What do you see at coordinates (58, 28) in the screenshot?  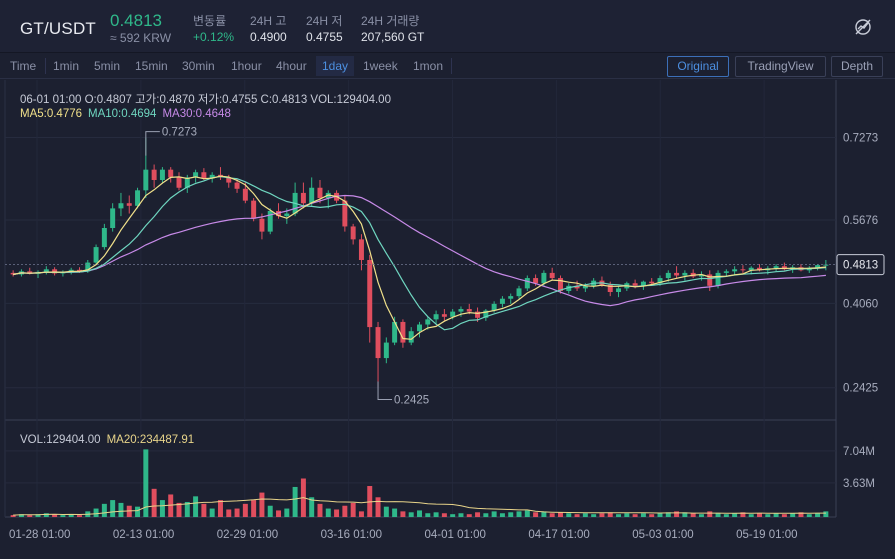 I see `pair-name: GT/USDT` at bounding box center [58, 28].